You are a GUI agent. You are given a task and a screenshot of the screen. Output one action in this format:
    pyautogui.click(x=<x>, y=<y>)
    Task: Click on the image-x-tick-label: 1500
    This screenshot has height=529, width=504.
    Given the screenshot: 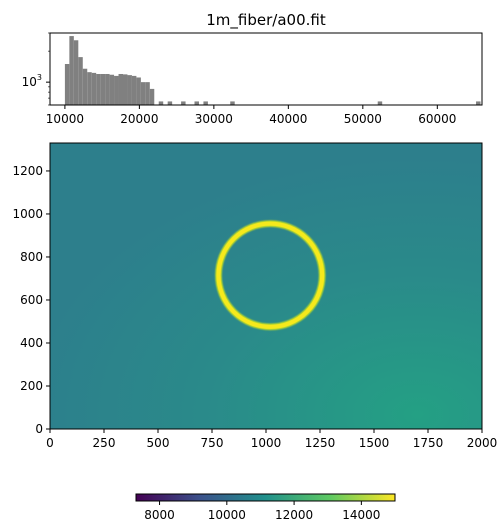 What is the action you would take?
    pyautogui.click(x=374, y=443)
    